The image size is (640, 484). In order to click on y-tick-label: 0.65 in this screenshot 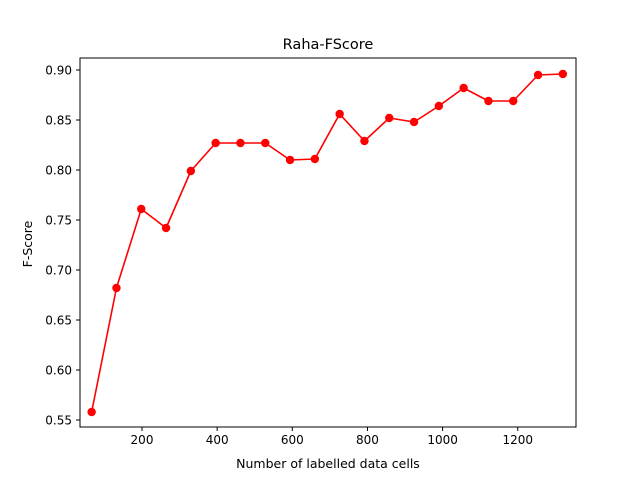, I will do `click(58, 321)`.